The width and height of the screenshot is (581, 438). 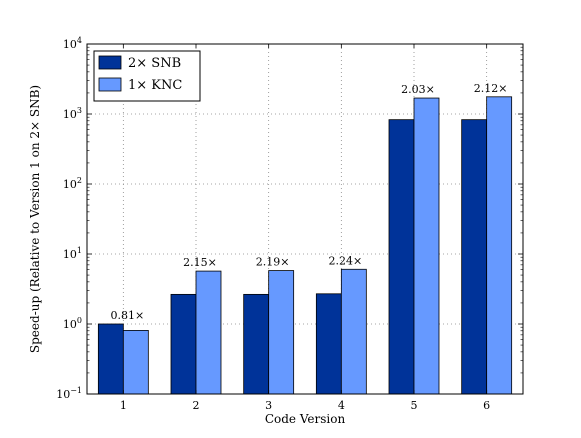 I want to click on legend: 2× SNB 1× KNC, so click(x=147, y=76).